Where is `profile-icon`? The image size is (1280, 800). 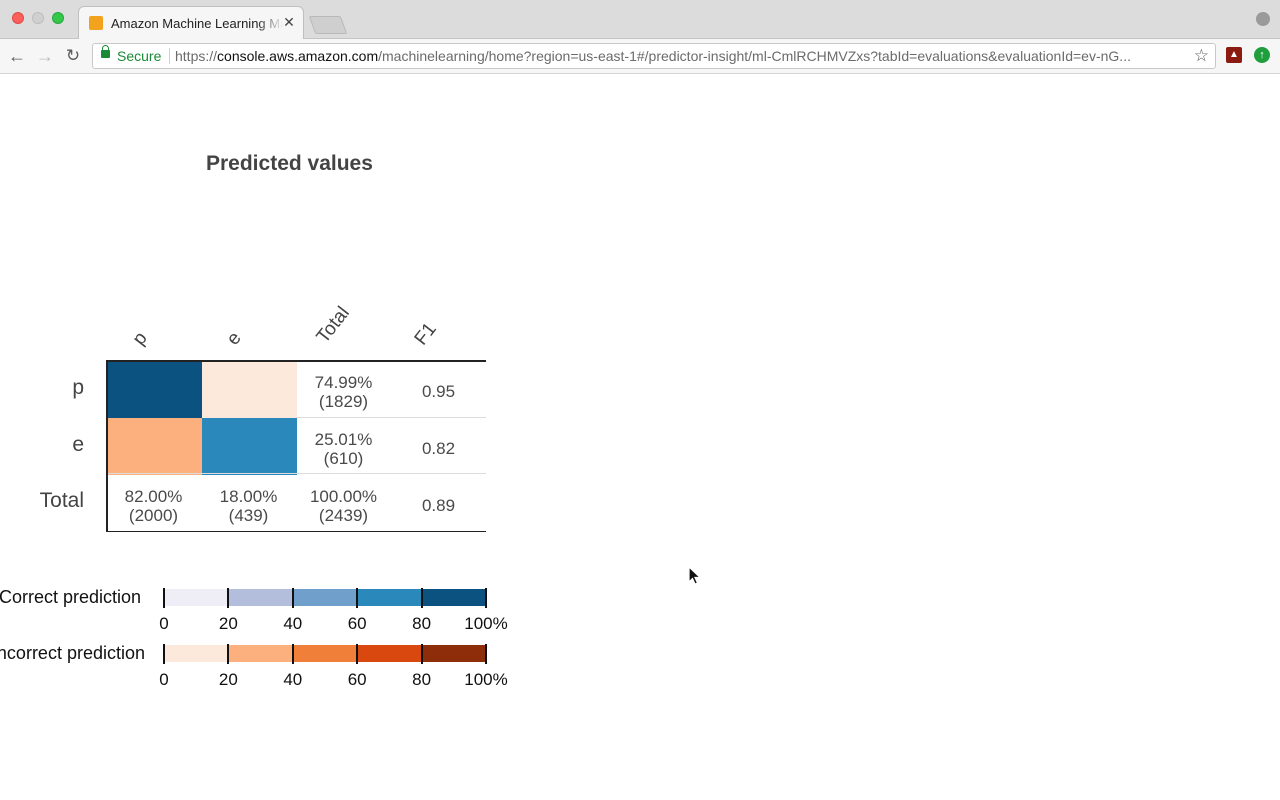 profile-icon is located at coordinates (1263, 19).